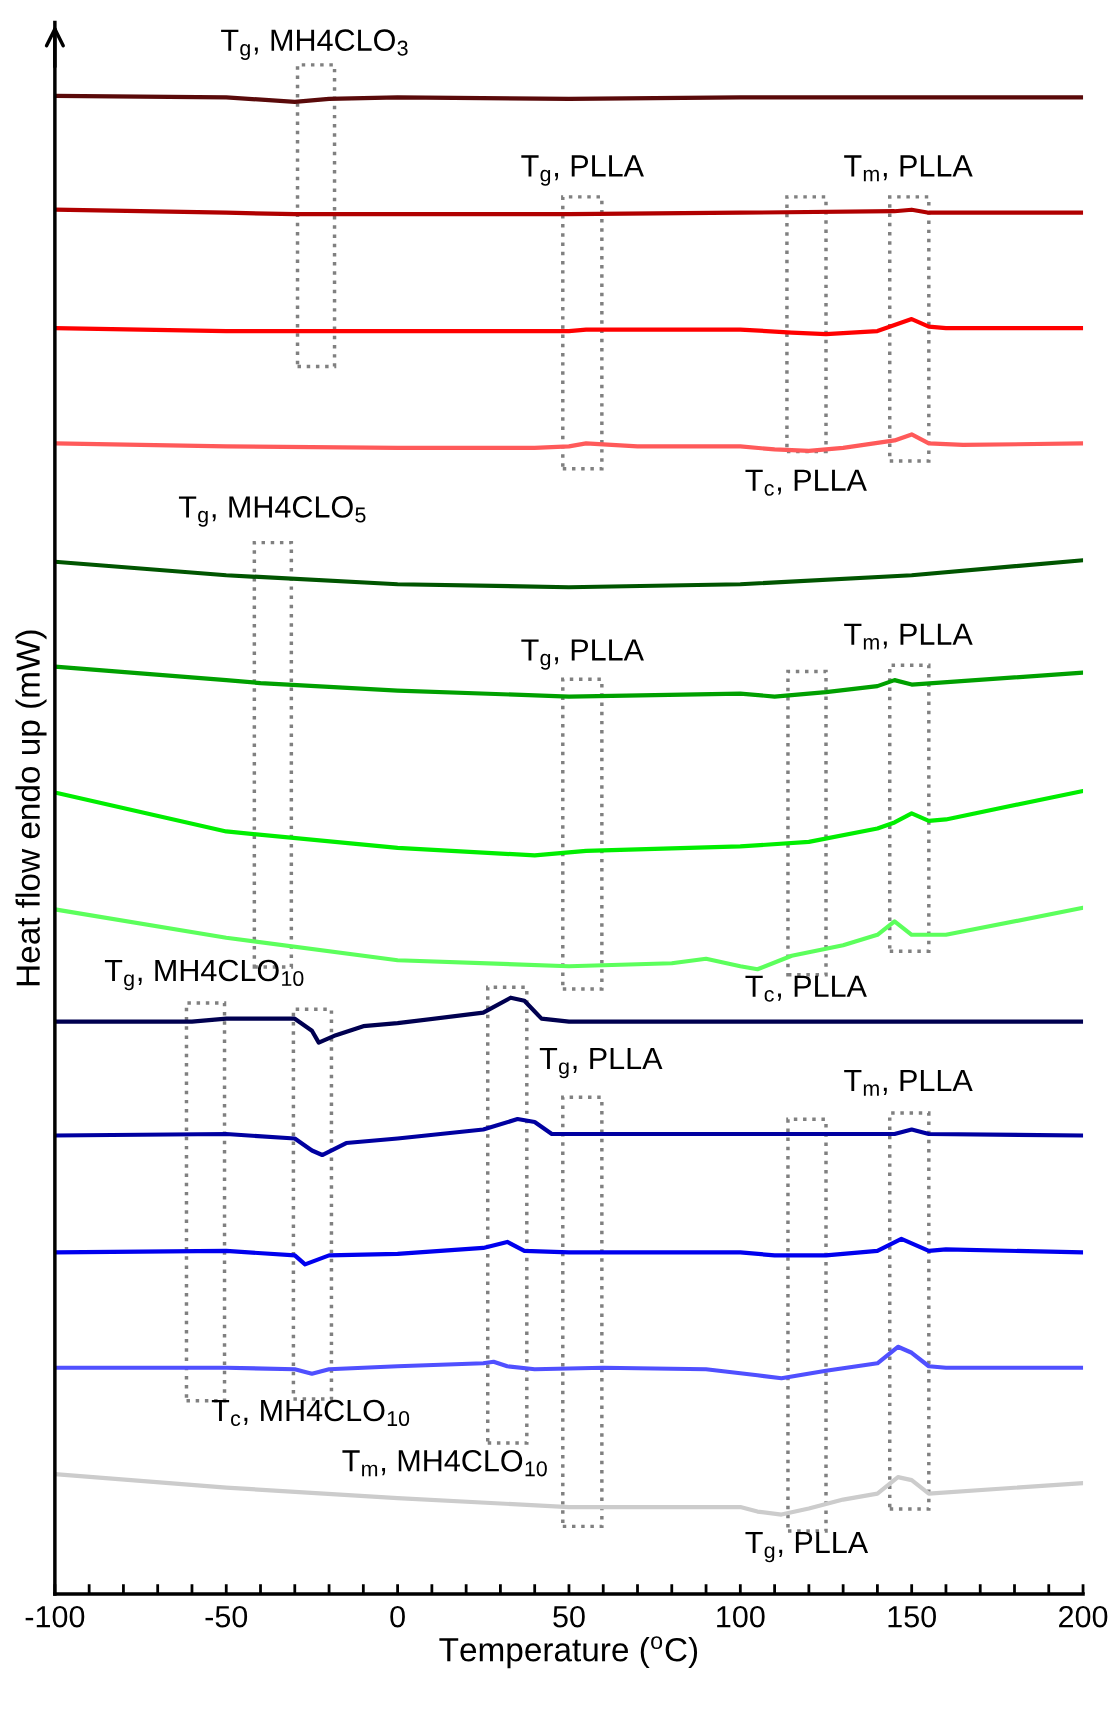 This screenshot has width=1120, height=1726. What do you see at coordinates (272, 511) in the screenshot?
I see `annotation: T$_{g}$, MH4CLO$_{5}$` at bounding box center [272, 511].